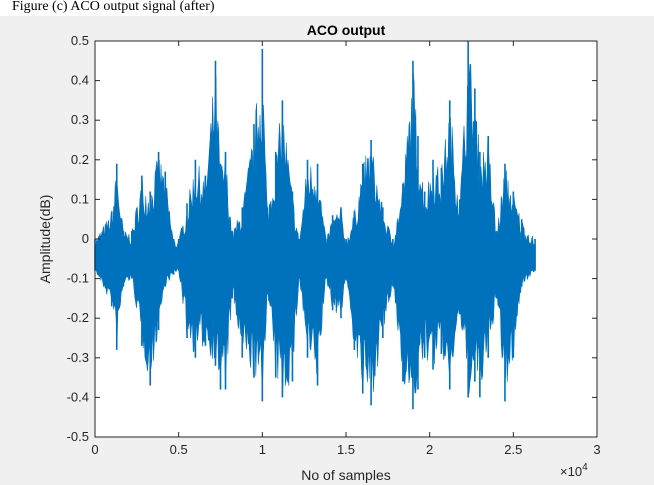 This screenshot has height=485, width=654. What do you see at coordinates (429, 449) in the screenshot?
I see `x-tick-label: 2` at bounding box center [429, 449].